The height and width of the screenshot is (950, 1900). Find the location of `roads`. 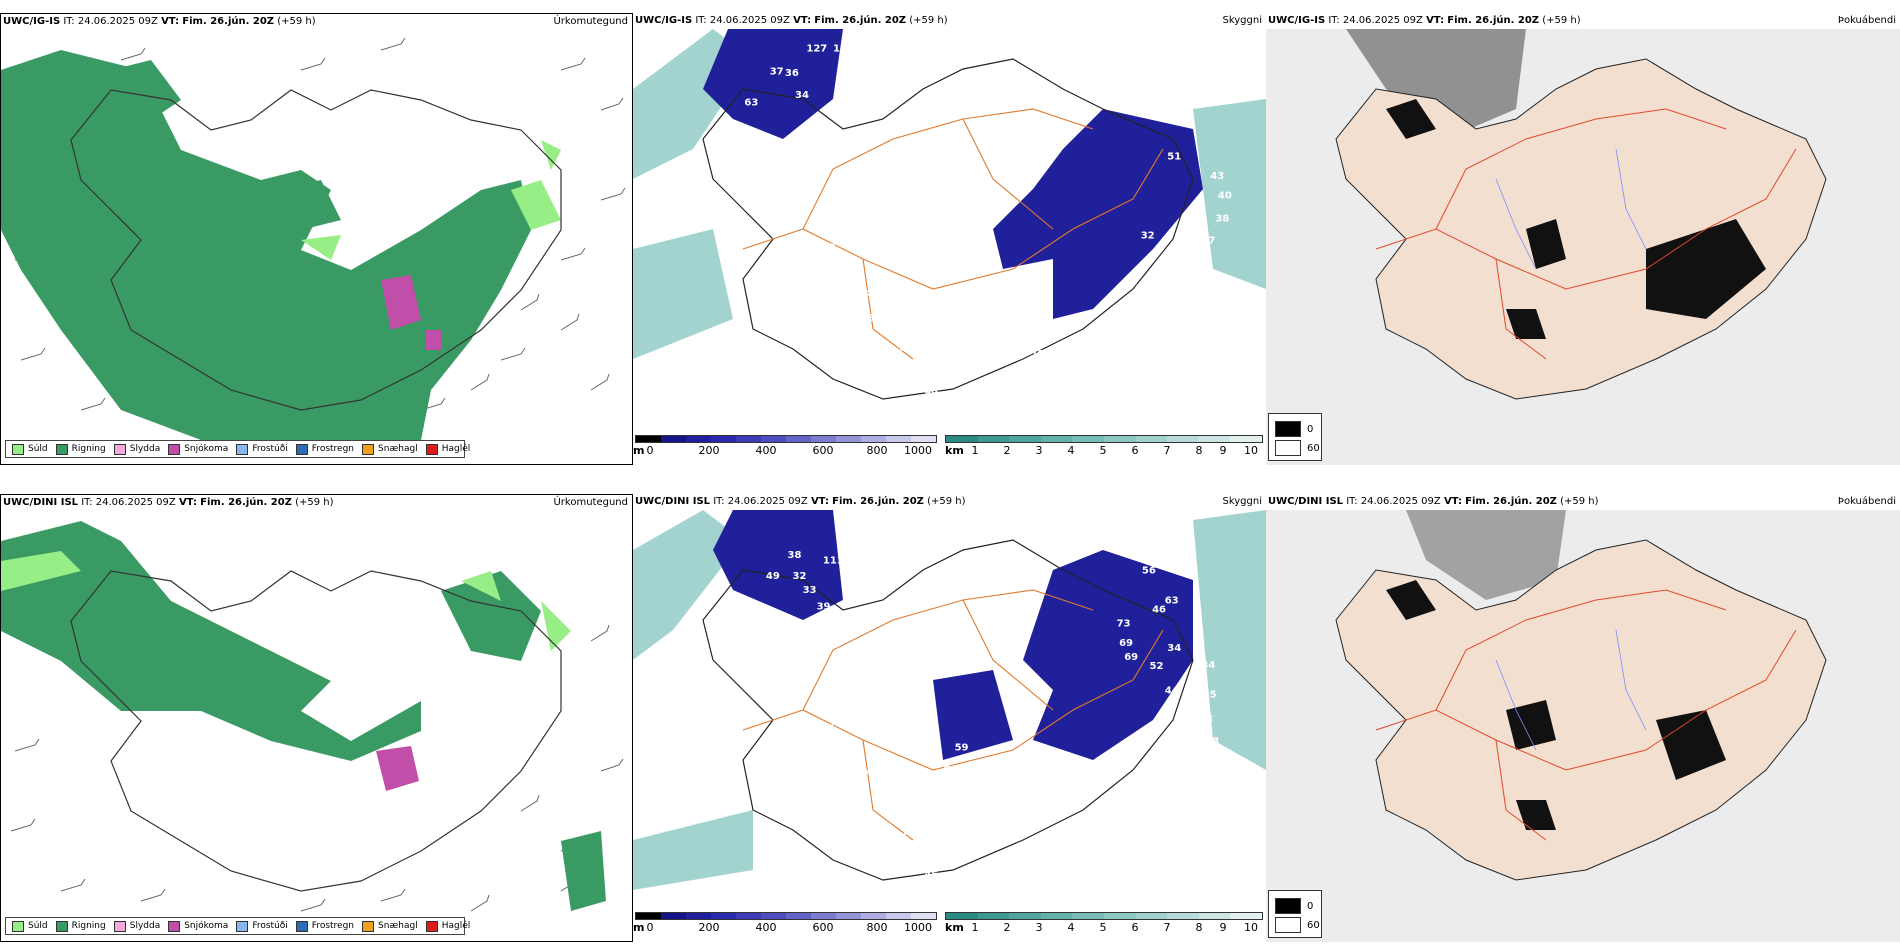

roads is located at coordinates (1586, 715).